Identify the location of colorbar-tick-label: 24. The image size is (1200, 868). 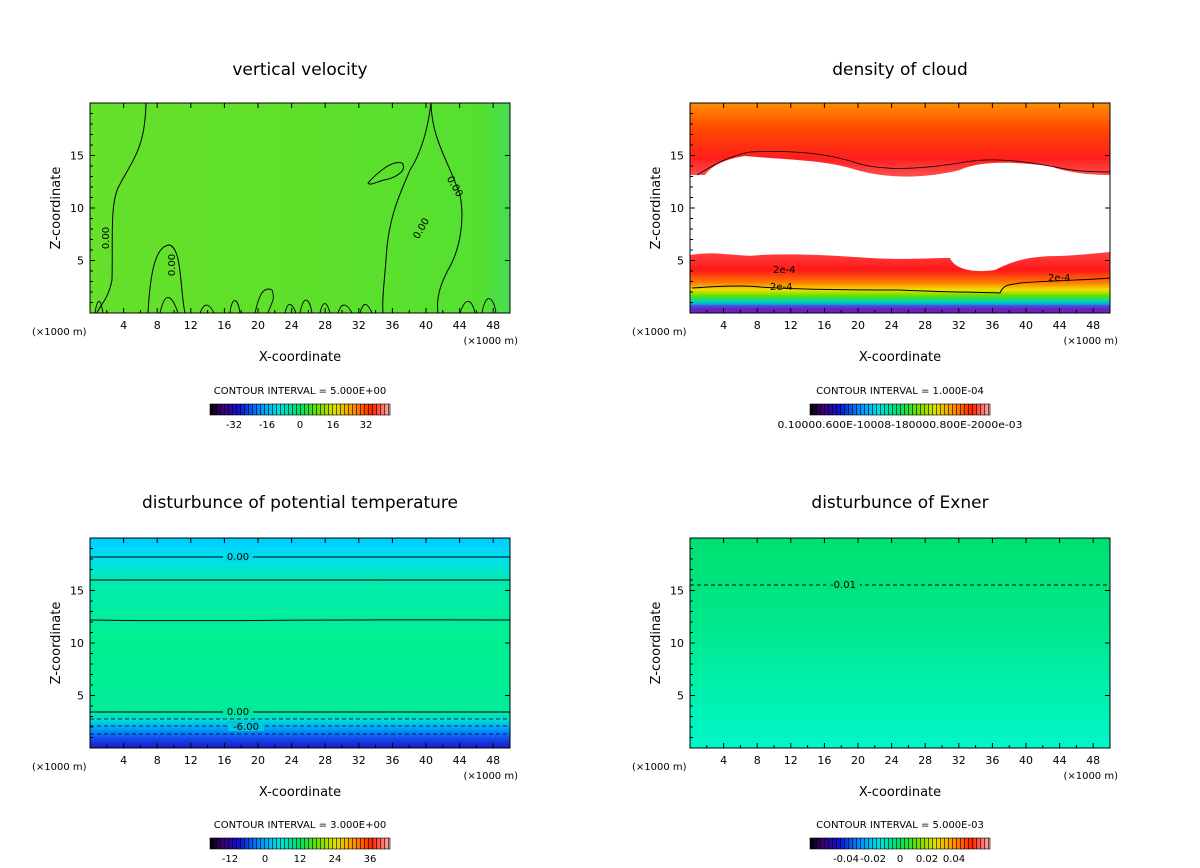
(335, 859).